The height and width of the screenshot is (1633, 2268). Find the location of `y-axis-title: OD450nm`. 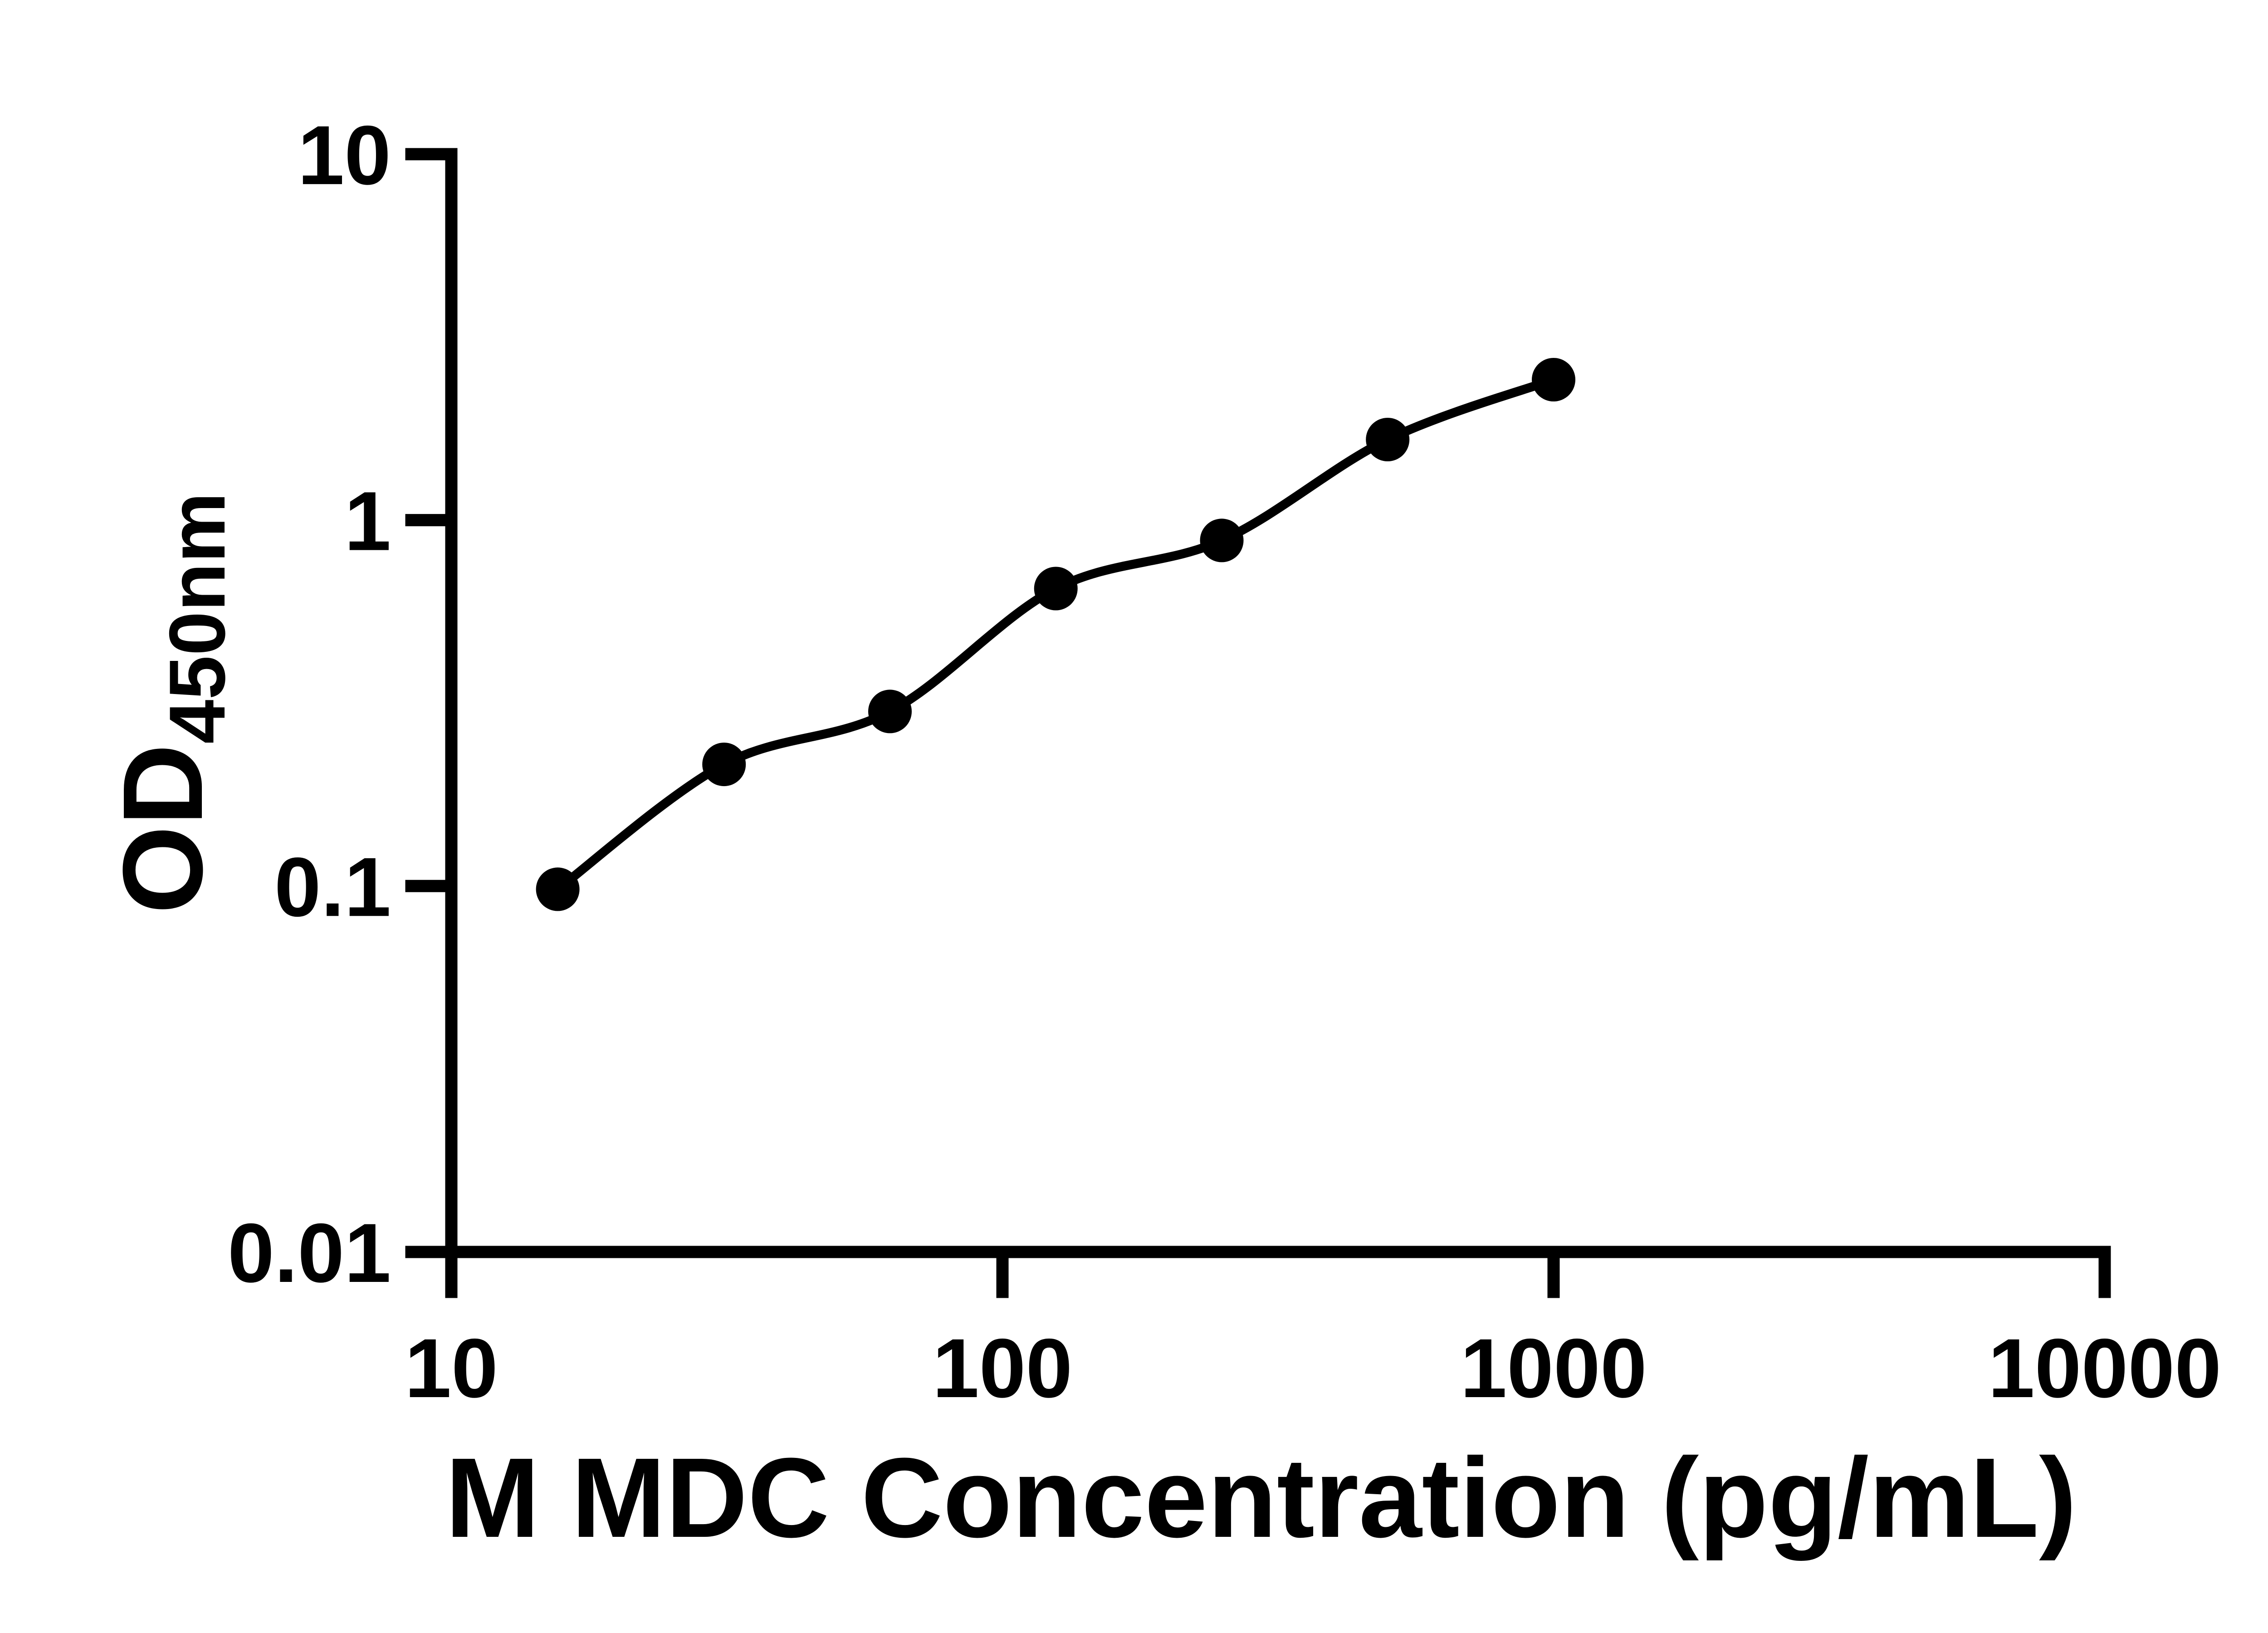

y-axis-title: OD450nm is located at coordinates (171, 703).